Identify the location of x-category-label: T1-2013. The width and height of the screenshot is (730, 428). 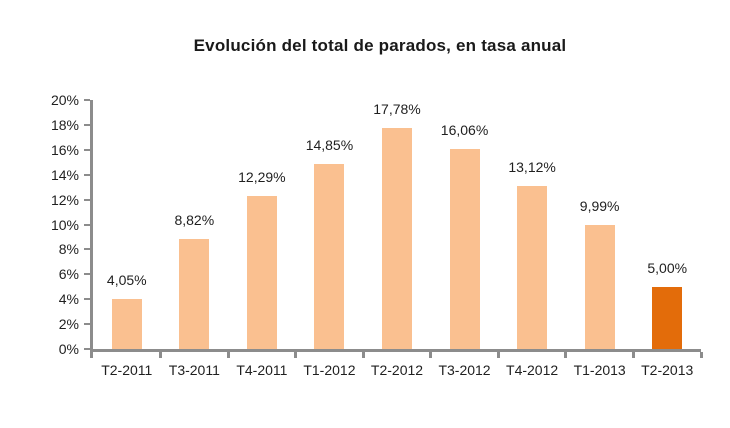
(599, 370).